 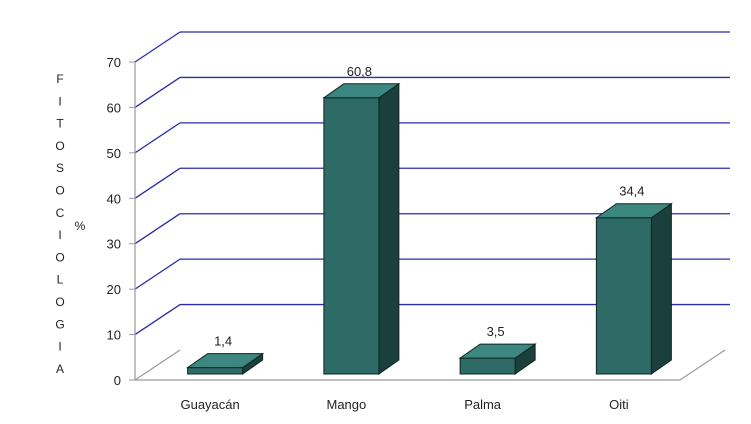 What do you see at coordinates (60, 280) in the screenshot?
I see `y-axis-label-letter: L` at bounding box center [60, 280].